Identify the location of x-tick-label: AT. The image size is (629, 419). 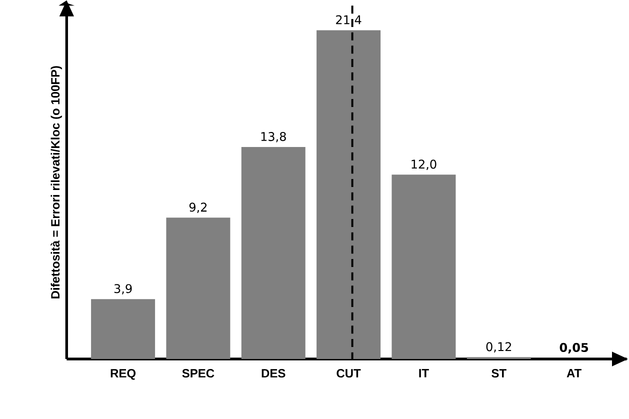
(574, 373).